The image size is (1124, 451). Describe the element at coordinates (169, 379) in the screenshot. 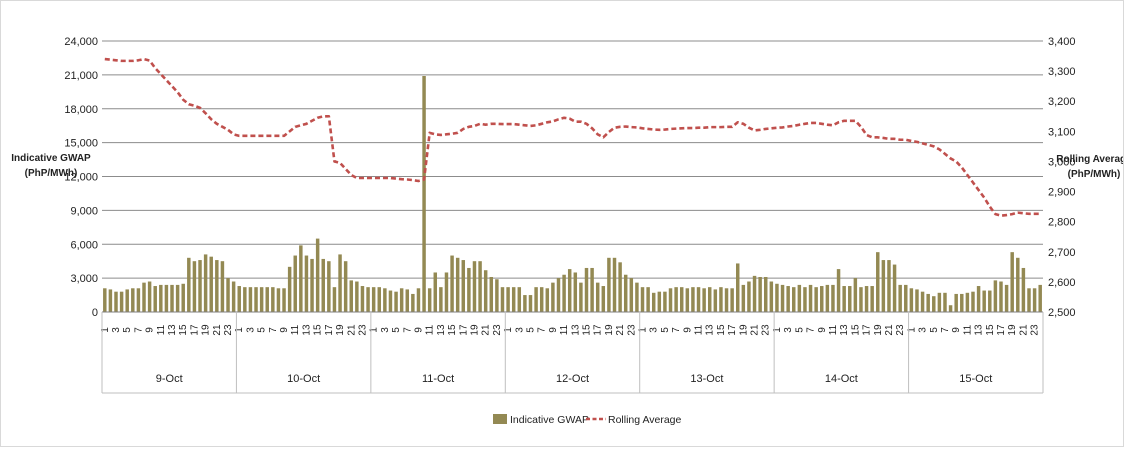

I see `x-day-label: 9-Oct` at that location.